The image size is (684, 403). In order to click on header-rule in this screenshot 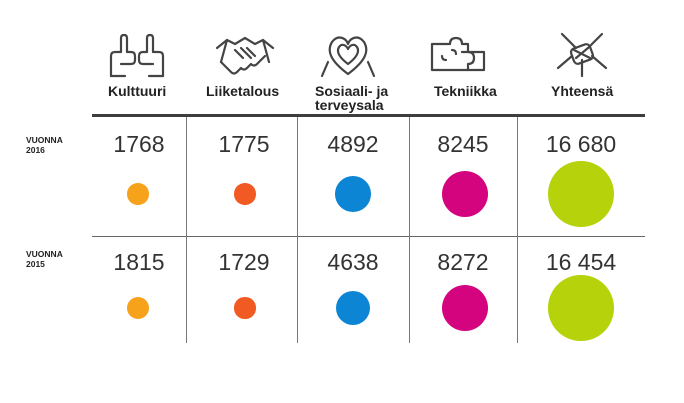, I will do `click(368, 115)`.